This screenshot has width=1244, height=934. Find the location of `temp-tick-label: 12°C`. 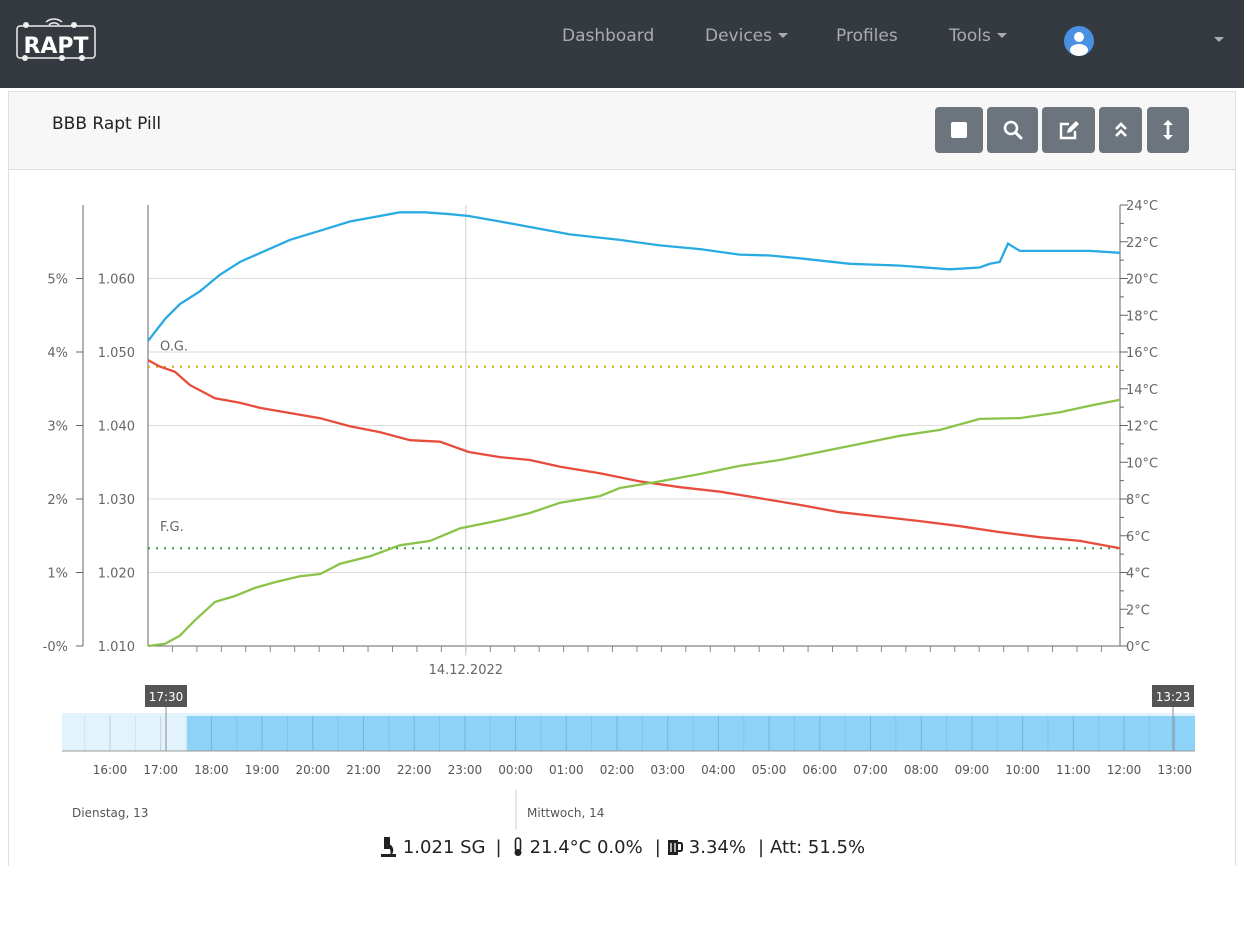

temp-tick-label: 12°C is located at coordinates (1142, 427).